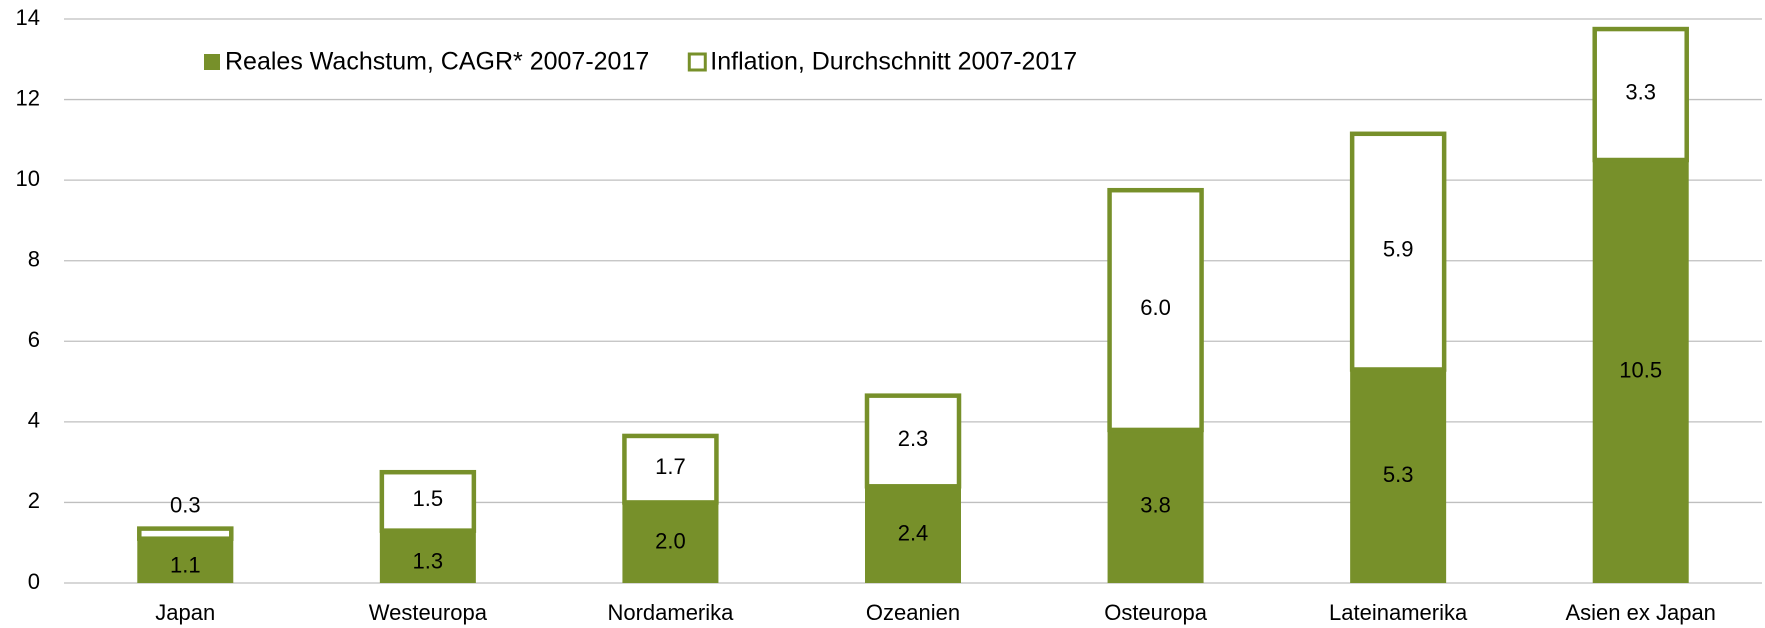  I want to click on data-label: 2.0, so click(670, 541).